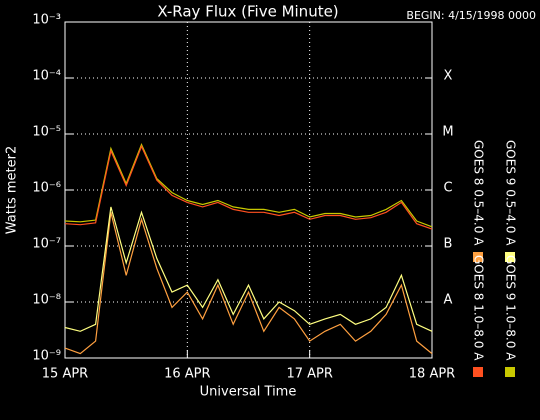  I want to click on y-tick-label: 10⁻⁵, so click(46, 132).